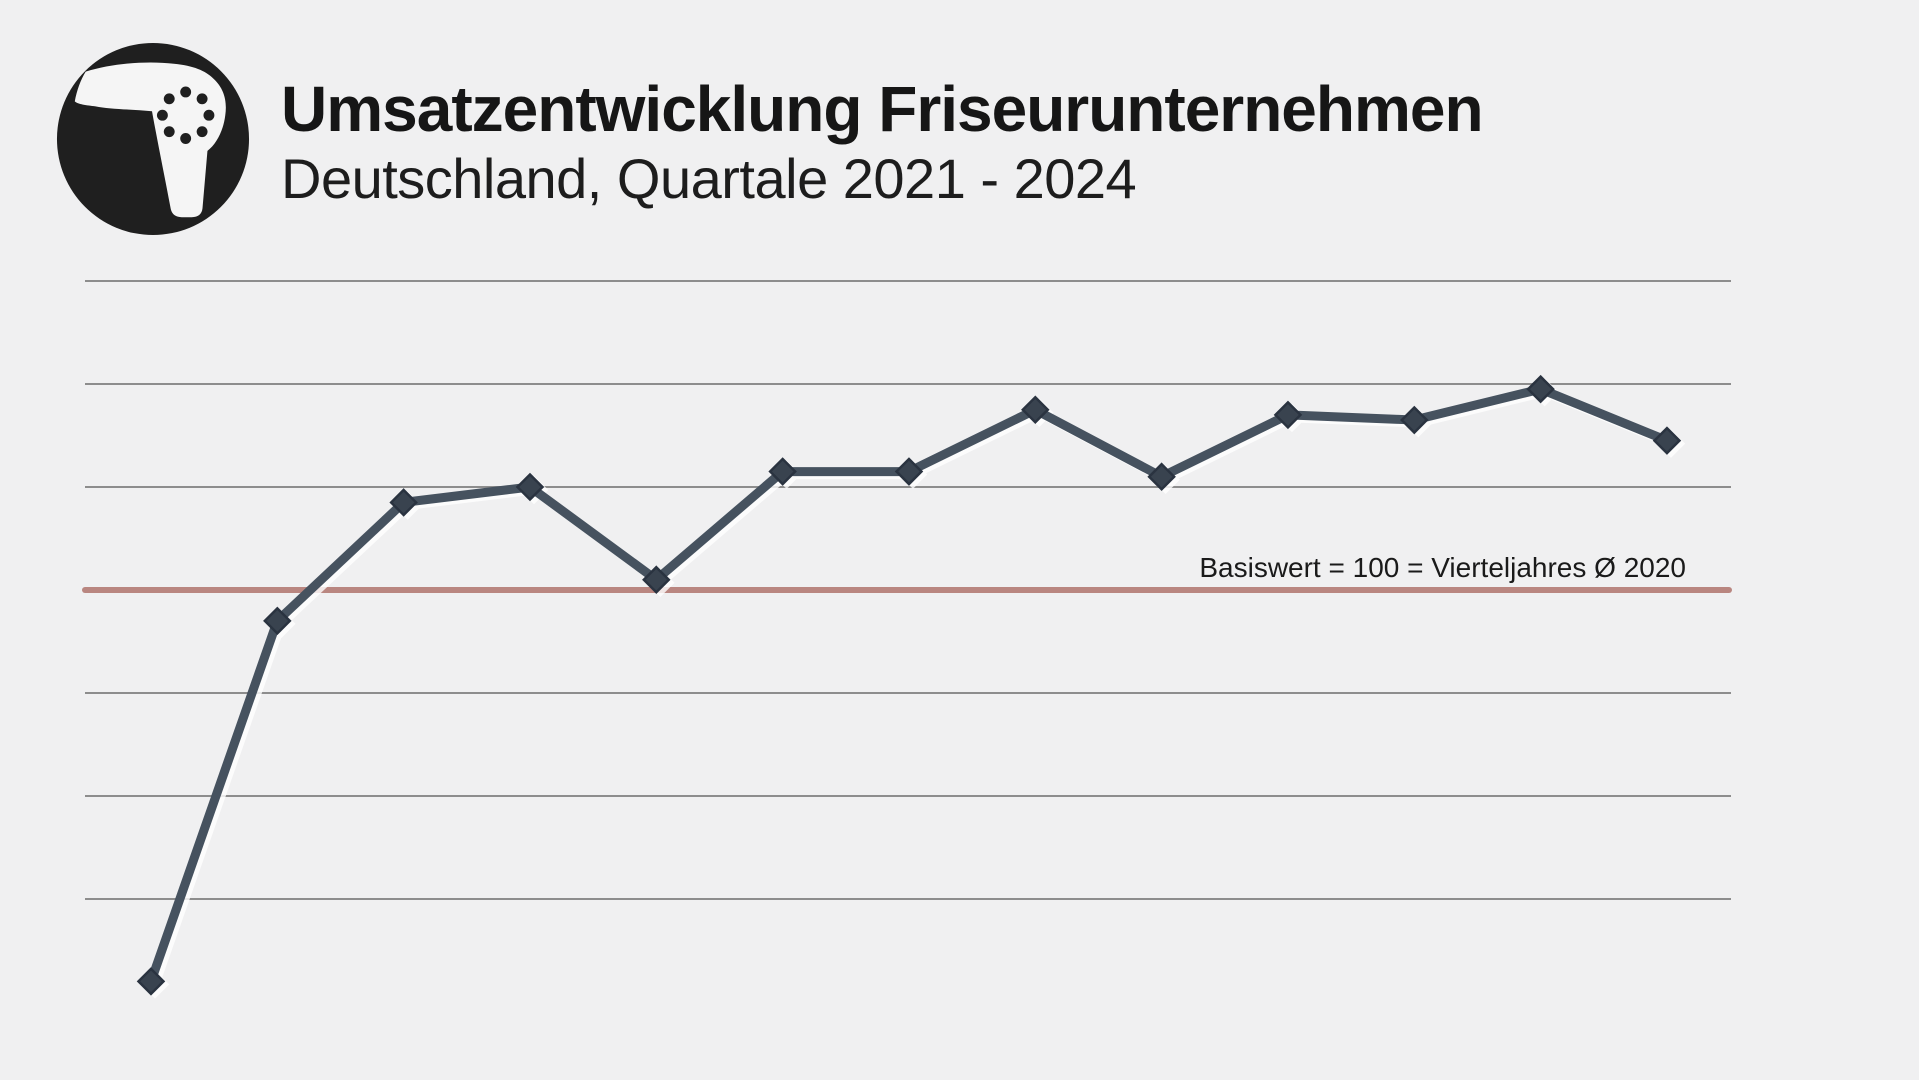 The image size is (1919, 1080). Describe the element at coordinates (882, 109) in the screenshot. I see `page-title: Umsatzentwicklung Friseurunternehmen` at that location.